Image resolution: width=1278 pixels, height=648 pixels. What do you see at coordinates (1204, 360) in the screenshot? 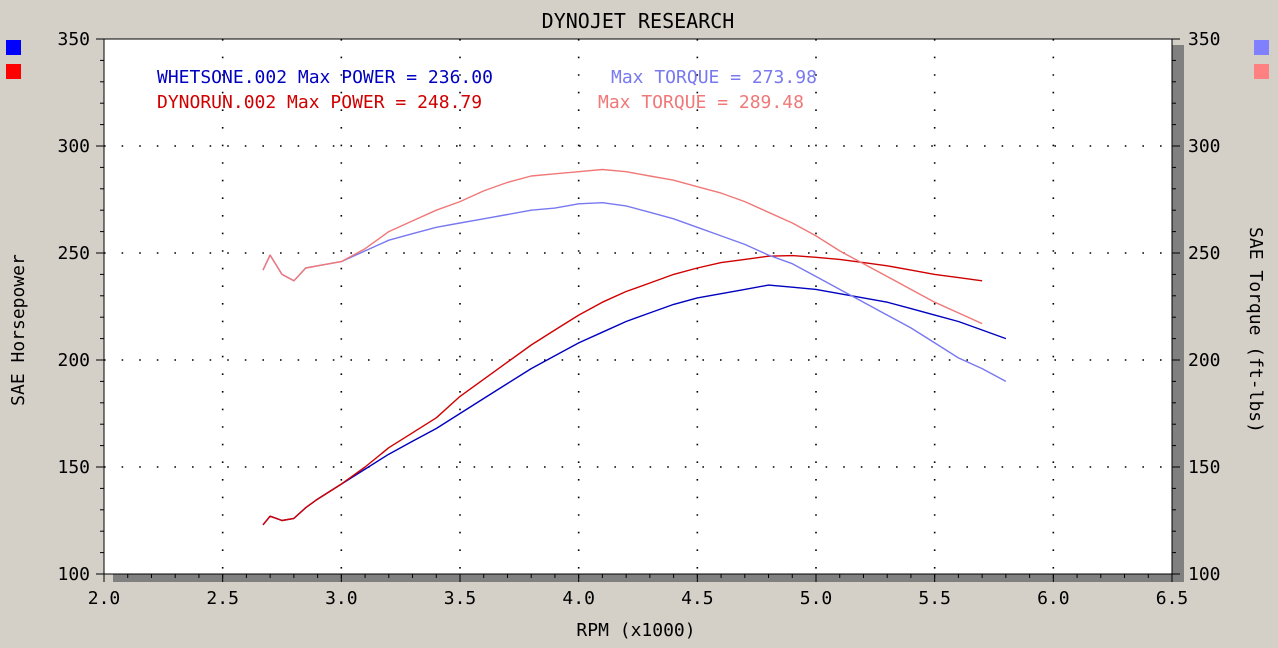
I see `y-tick-label-right: 200` at bounding box center [1204, 360].